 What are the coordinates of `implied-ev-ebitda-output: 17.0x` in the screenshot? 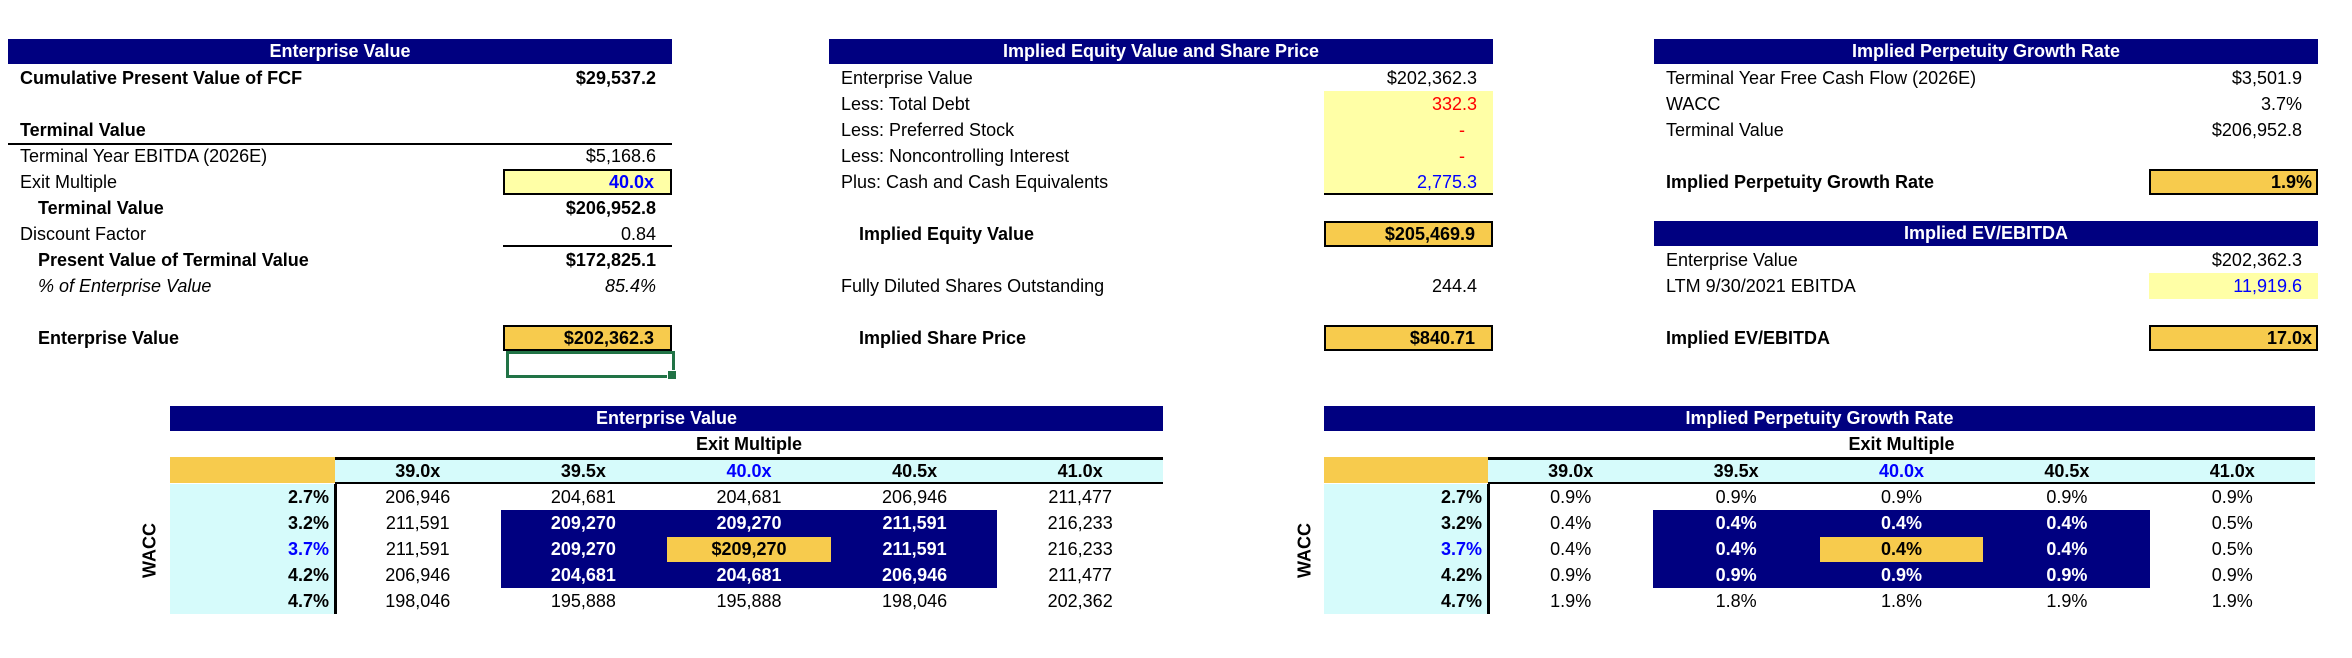 It's located at (2233, 338).